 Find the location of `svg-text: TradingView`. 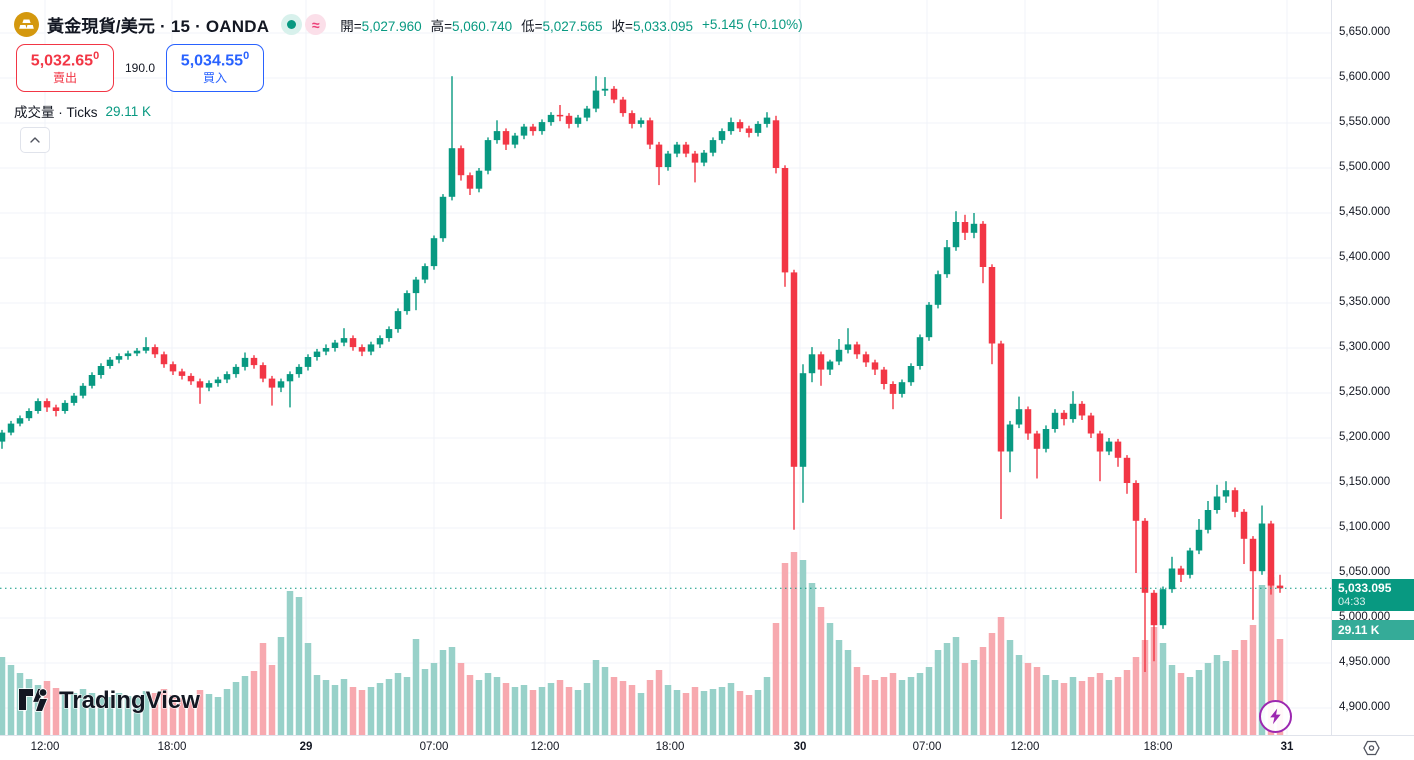

svg-text: TradingView is located at coordinates (129, 700).